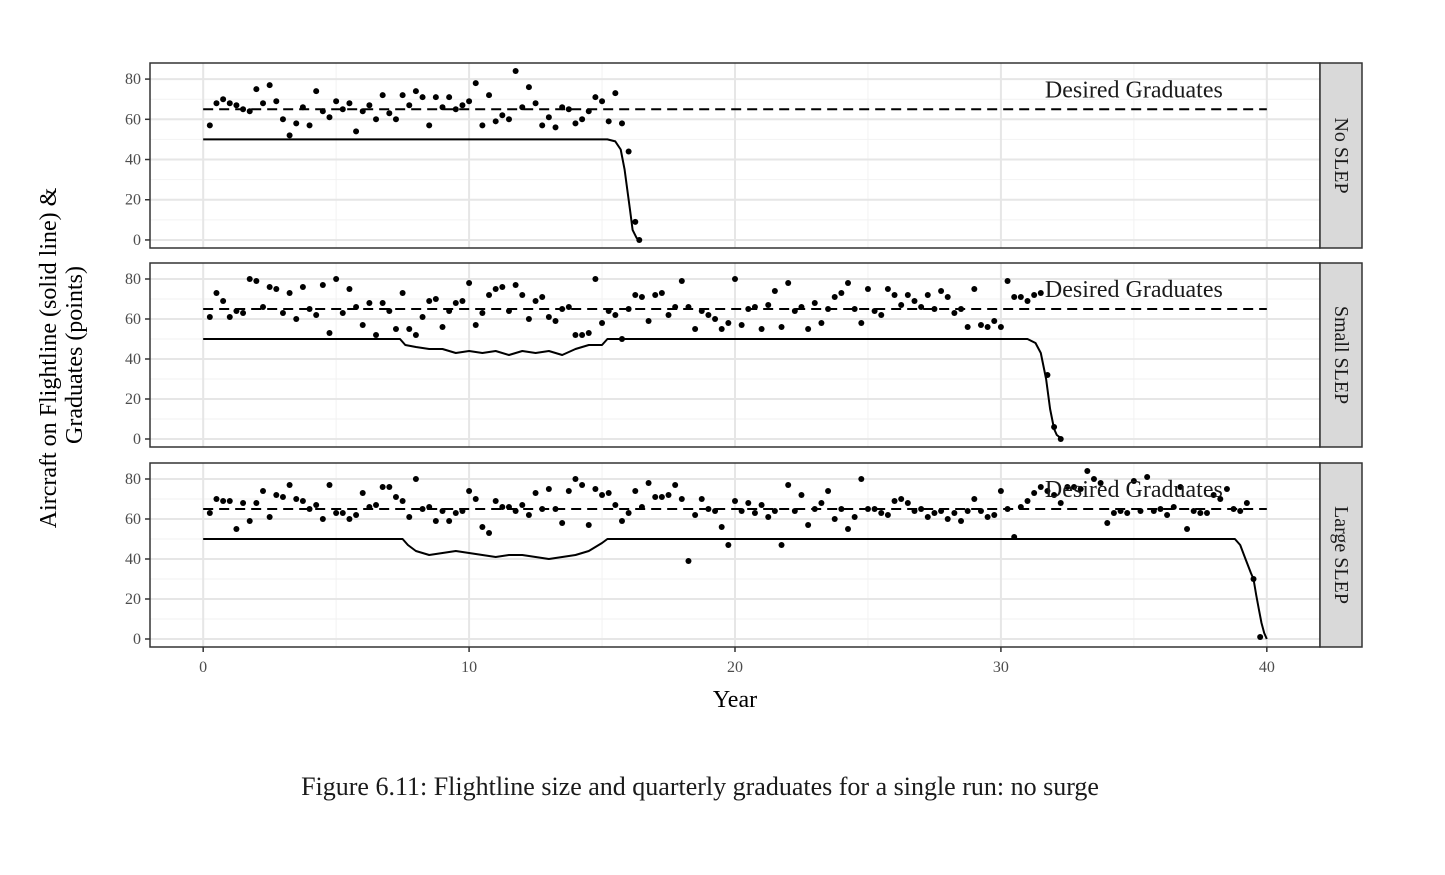 The height and width of the screenshot is (875, 1445). Describe the element at coordinates (49, 357) in the screenshot. I see `y-axis-title-line-1: Aircraft on Flightline (solid line) &` at that location.